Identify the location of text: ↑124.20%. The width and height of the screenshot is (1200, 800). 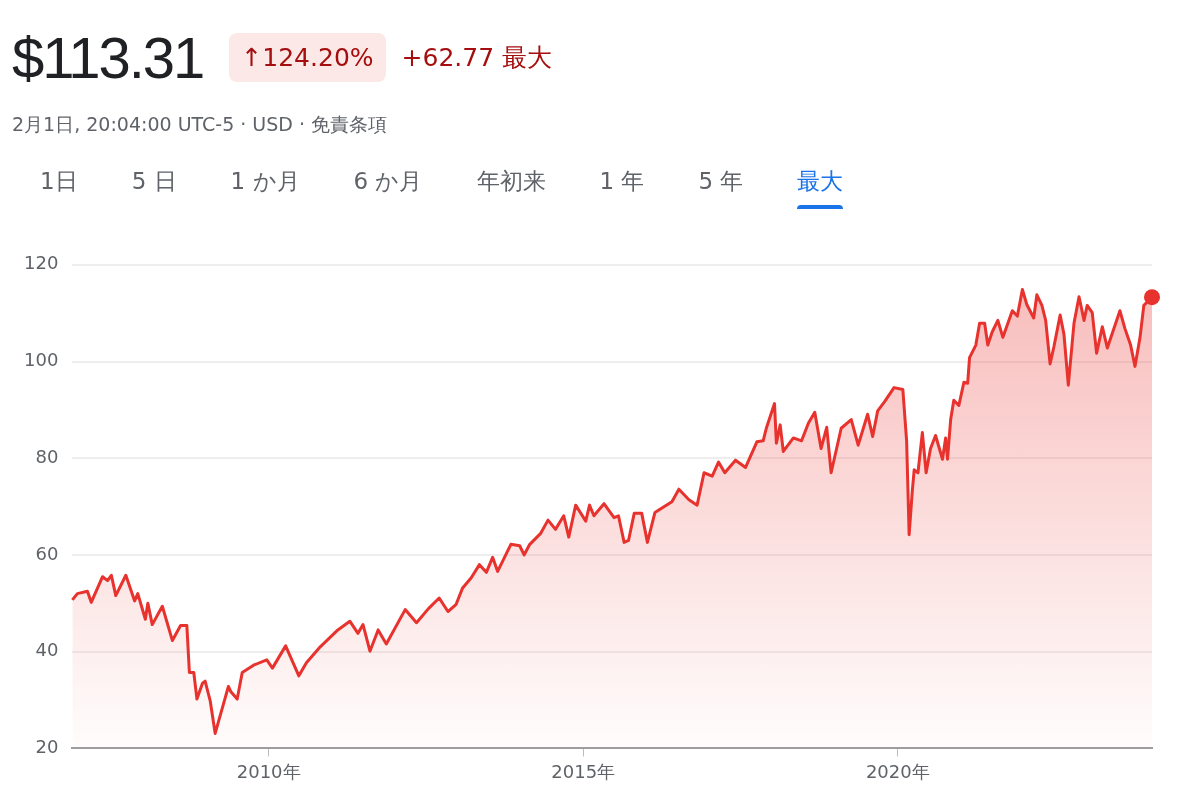
(307, 57).